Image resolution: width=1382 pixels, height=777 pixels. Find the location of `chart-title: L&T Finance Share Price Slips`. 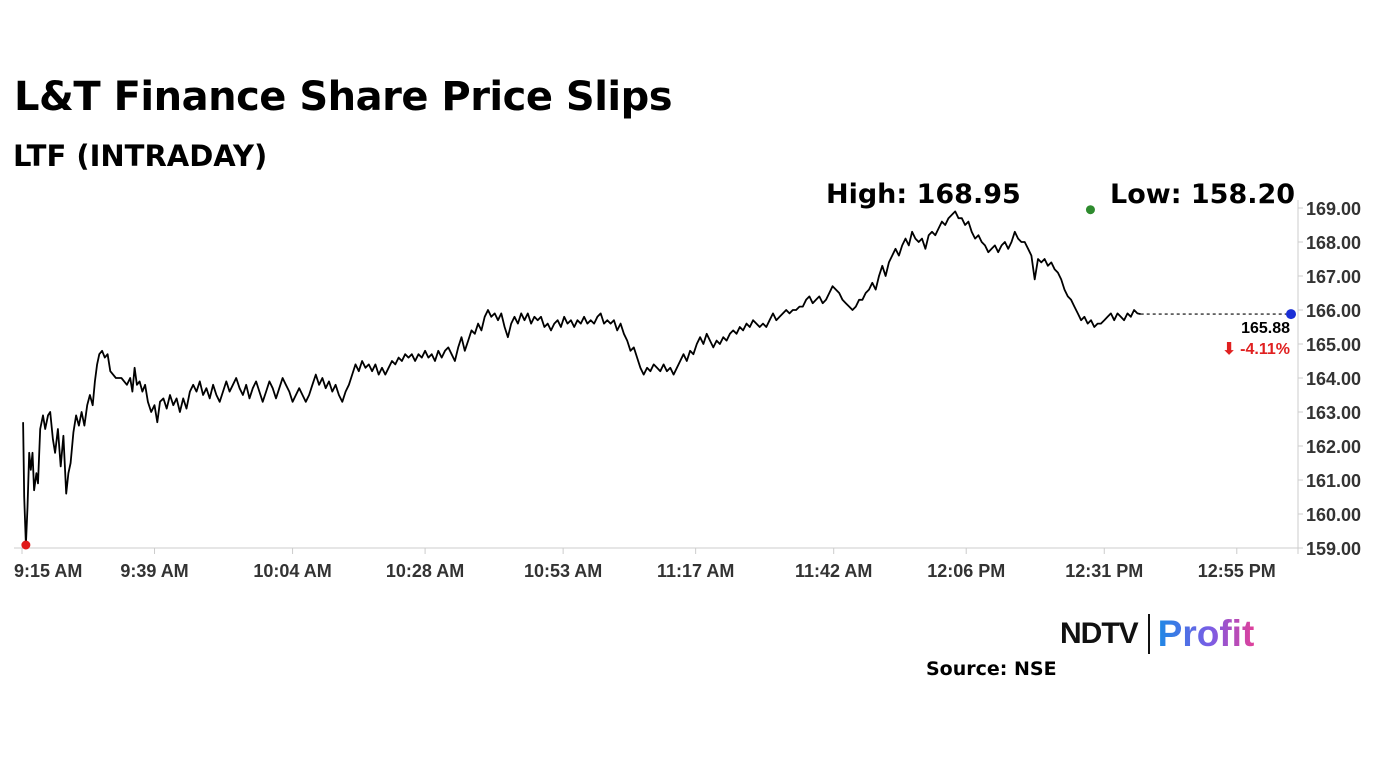

chart-title: L&T Finance Share Price Slips is located at coordinates (343, 97).